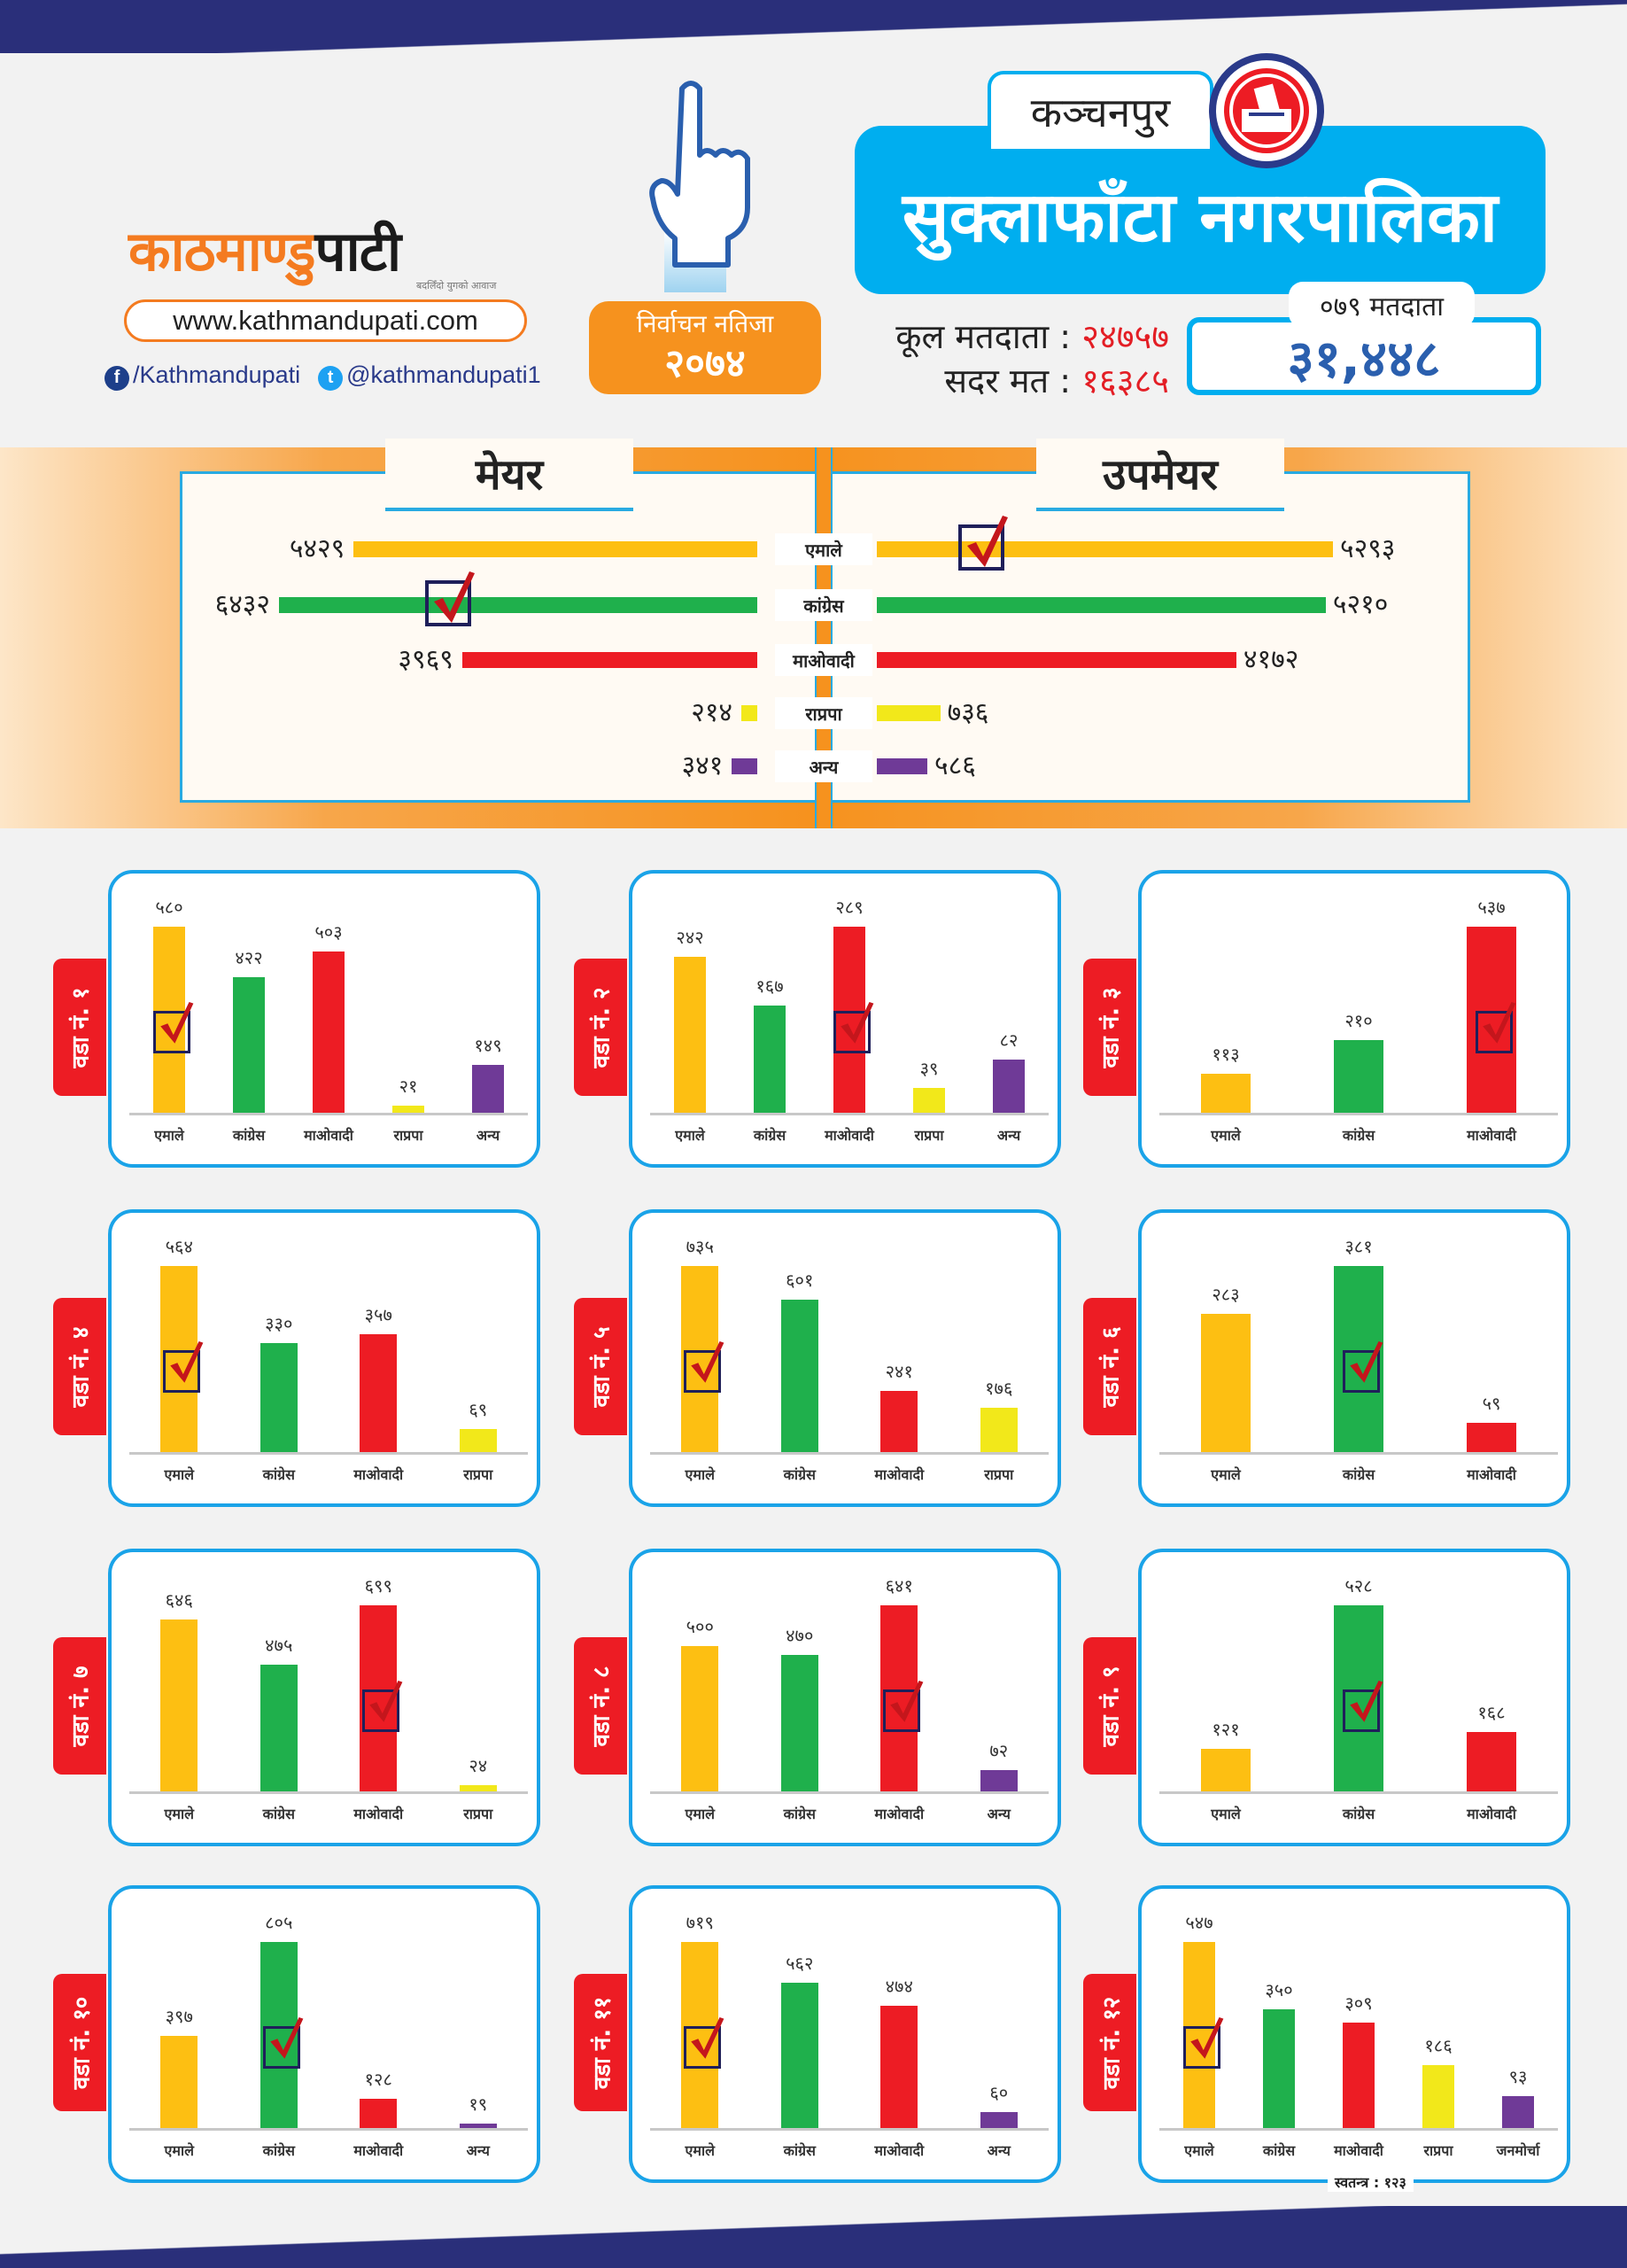 This screenshot has width=1627, height=2268. Describe the element at coordinates (1518, 2150) in the screenshot. I see `category-label: जनमोर्चा` at that location.